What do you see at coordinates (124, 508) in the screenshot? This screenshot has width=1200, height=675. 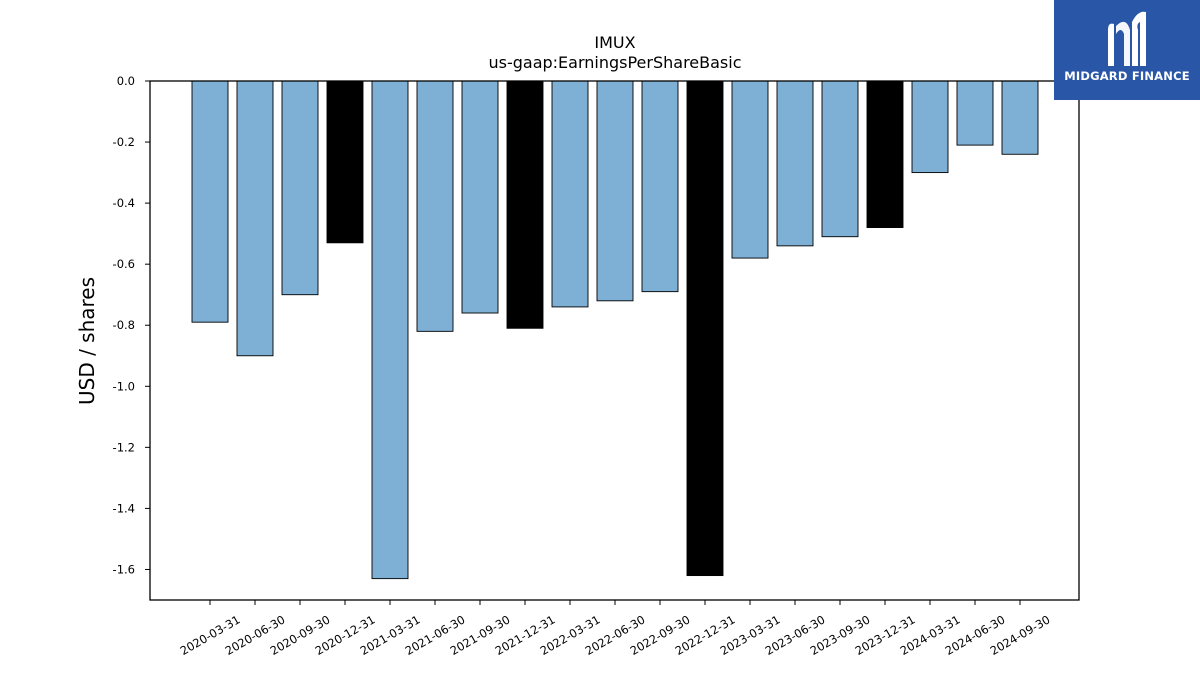 I see `y-tick-label: -1.4` at bounding box center [124, 508].